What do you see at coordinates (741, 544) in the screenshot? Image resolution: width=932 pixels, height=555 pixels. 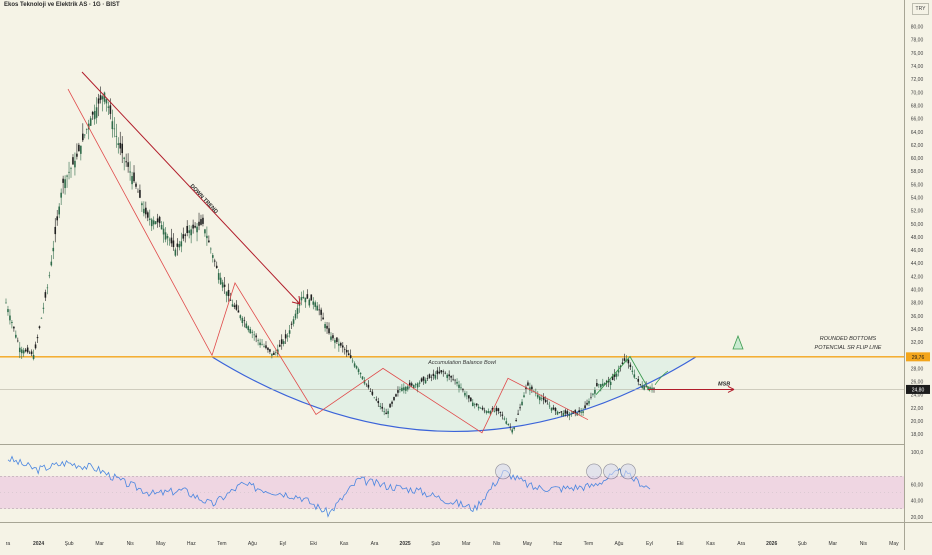 I see `time-axis-tick: Ara` at bounding box center [741, 544].